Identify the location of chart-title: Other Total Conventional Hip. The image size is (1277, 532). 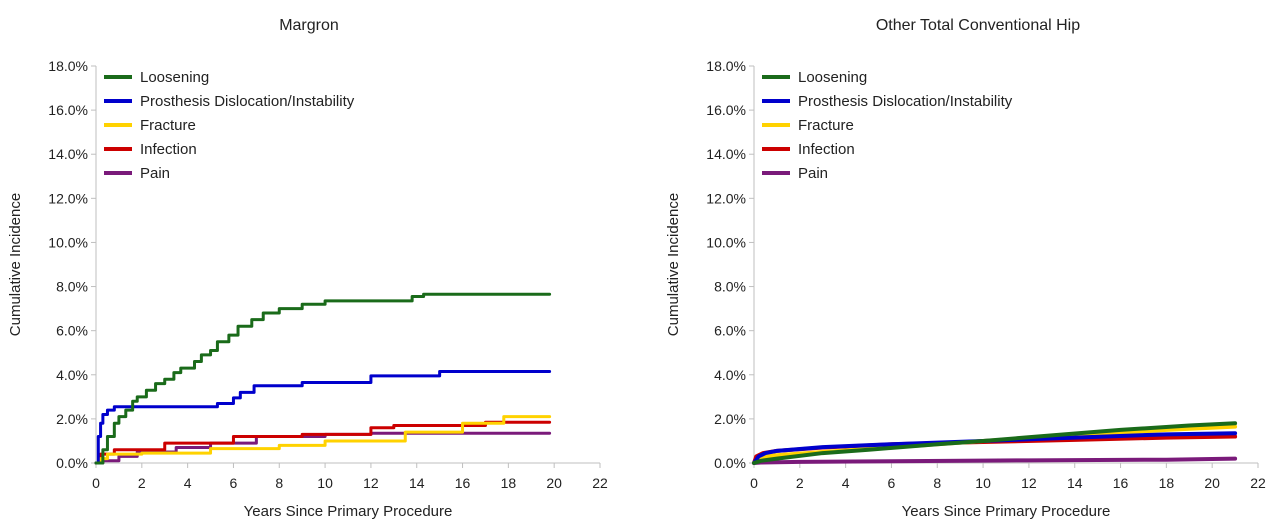
(978, 25).